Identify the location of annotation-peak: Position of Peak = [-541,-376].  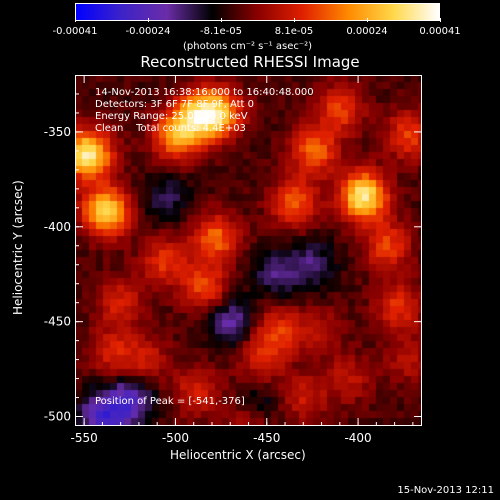
(170, 401).